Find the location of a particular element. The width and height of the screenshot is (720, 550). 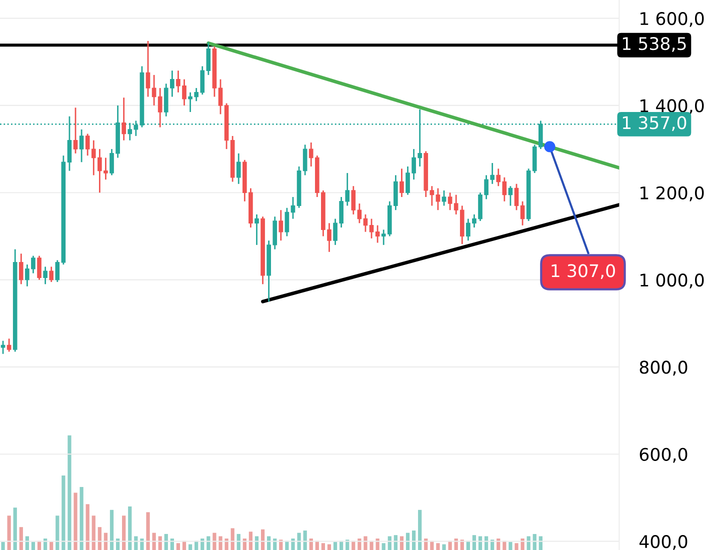

ref-line-label: 1 538,5 is located at coordinates (654, 44).